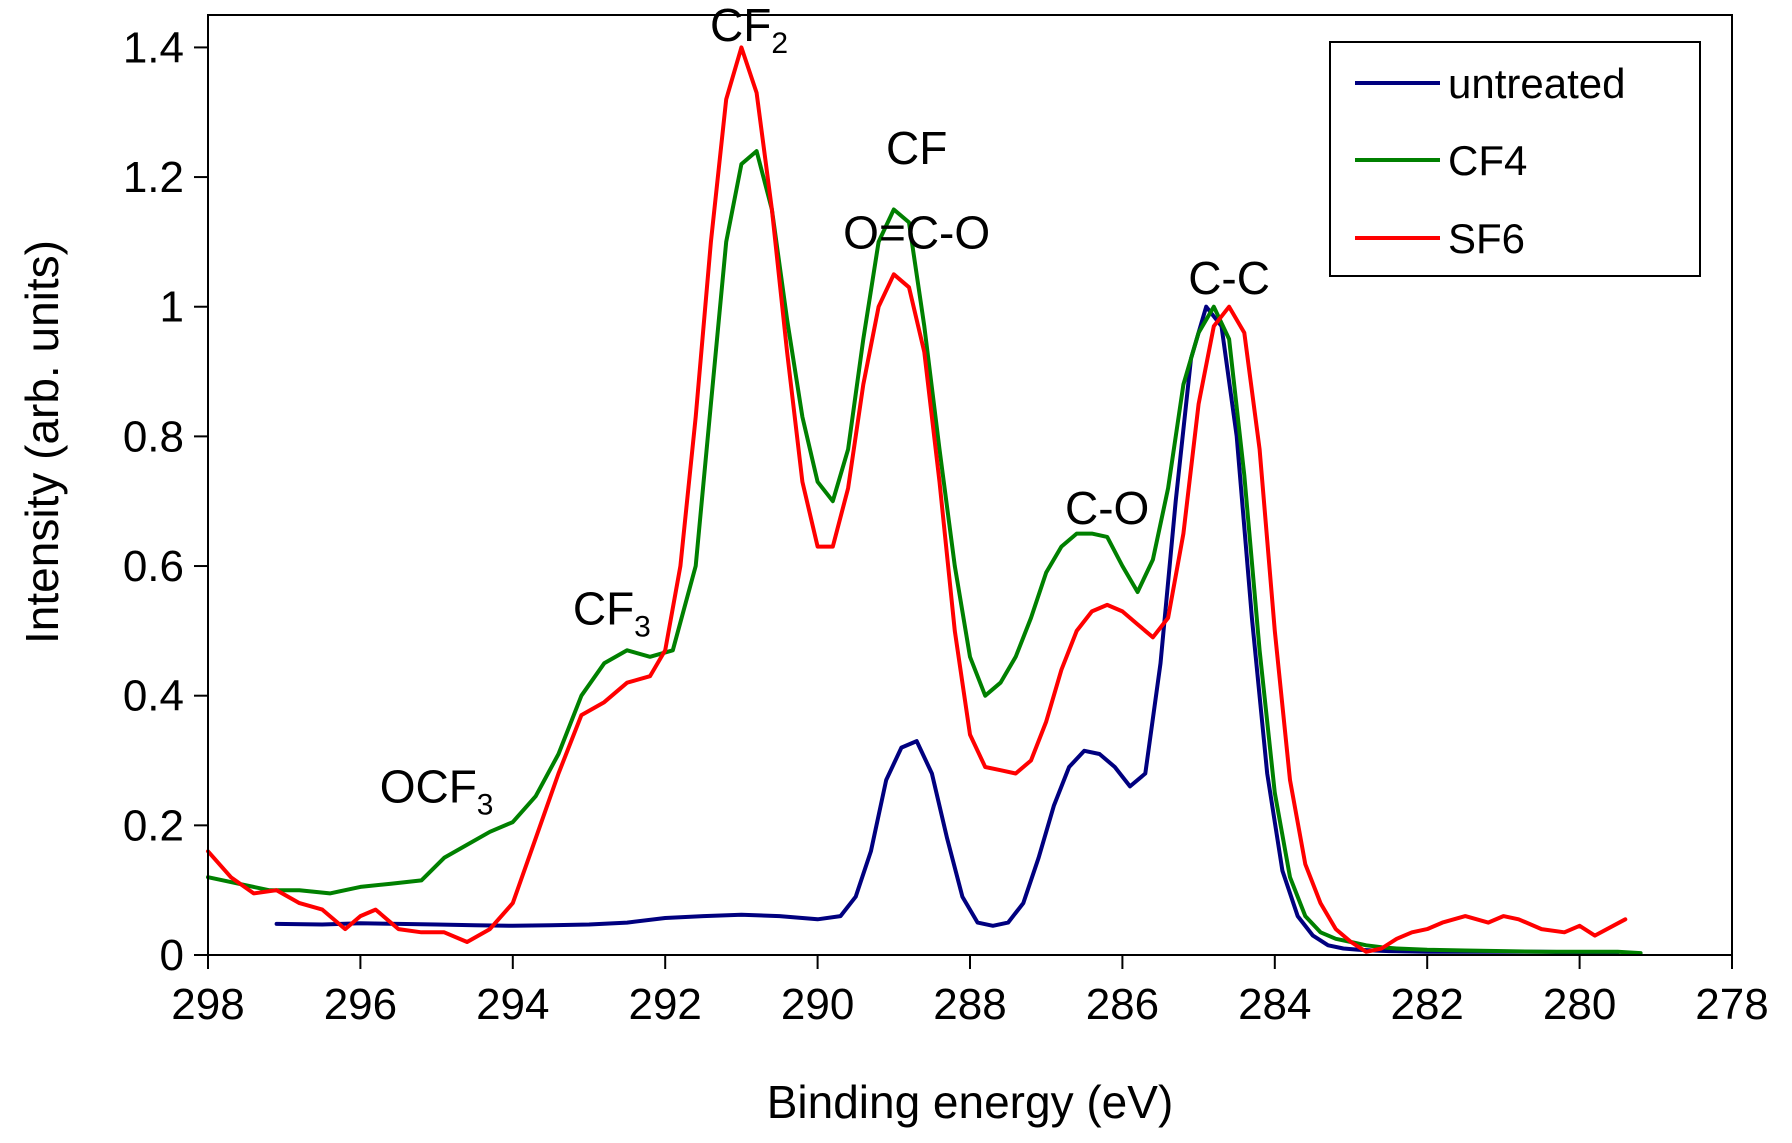  What do you see at coordinates (612, 612) in the screenshot?
I see `peak-label-cf3: CF3` at bounding box center [612, 612].